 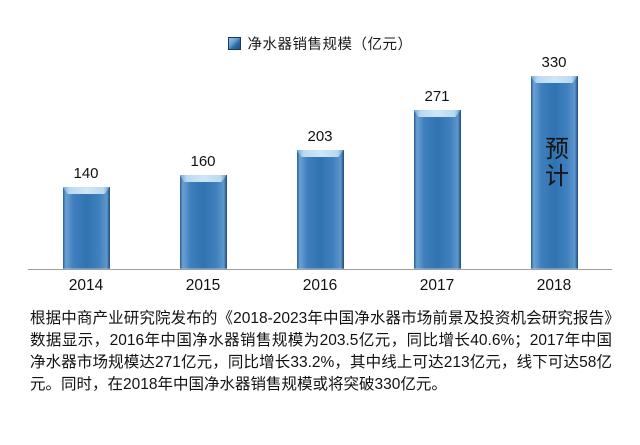 I want to click on bar-value-label: 203, so click(x=320, y=136).